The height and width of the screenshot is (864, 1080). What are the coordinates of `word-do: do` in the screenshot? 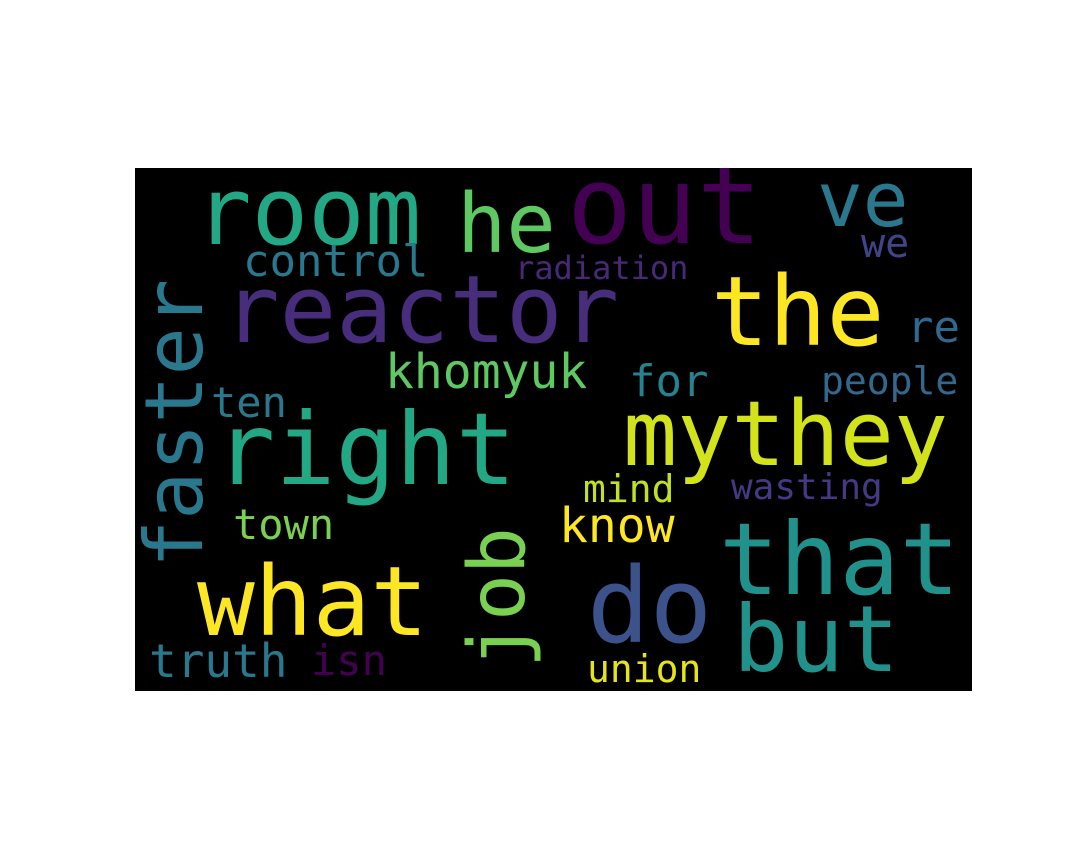 It's located at (650, 606).